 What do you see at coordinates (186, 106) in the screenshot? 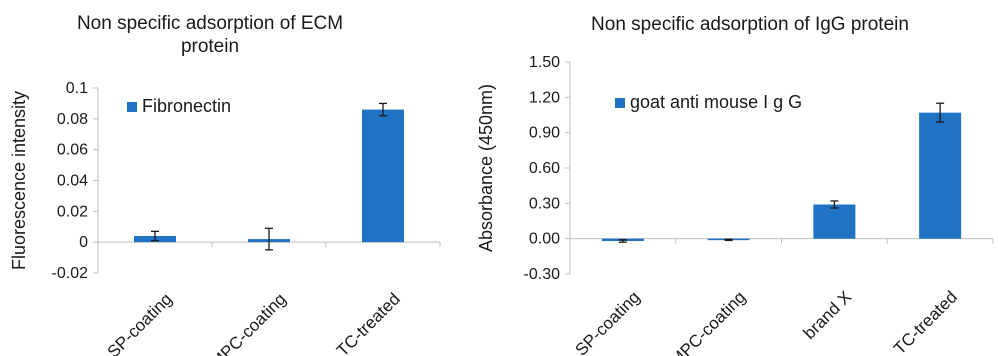
I see `legend-label: Fibronectin` at bounding box center [186, 106].